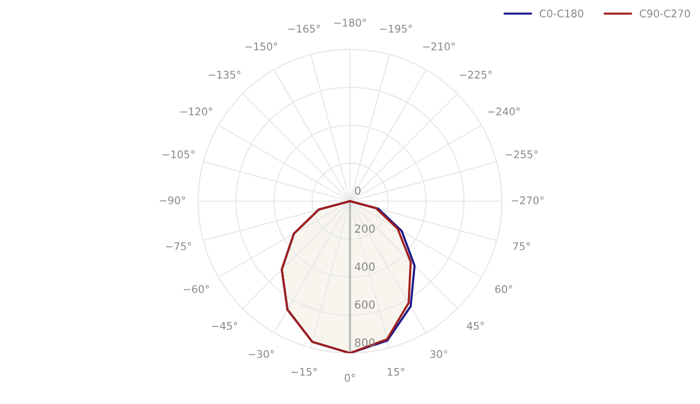 The width and height of the screenshot is (700, 404). Describe the element at coordinates (665, 14) in the screenshot. I see `legend-label: C90-C270` at that location.